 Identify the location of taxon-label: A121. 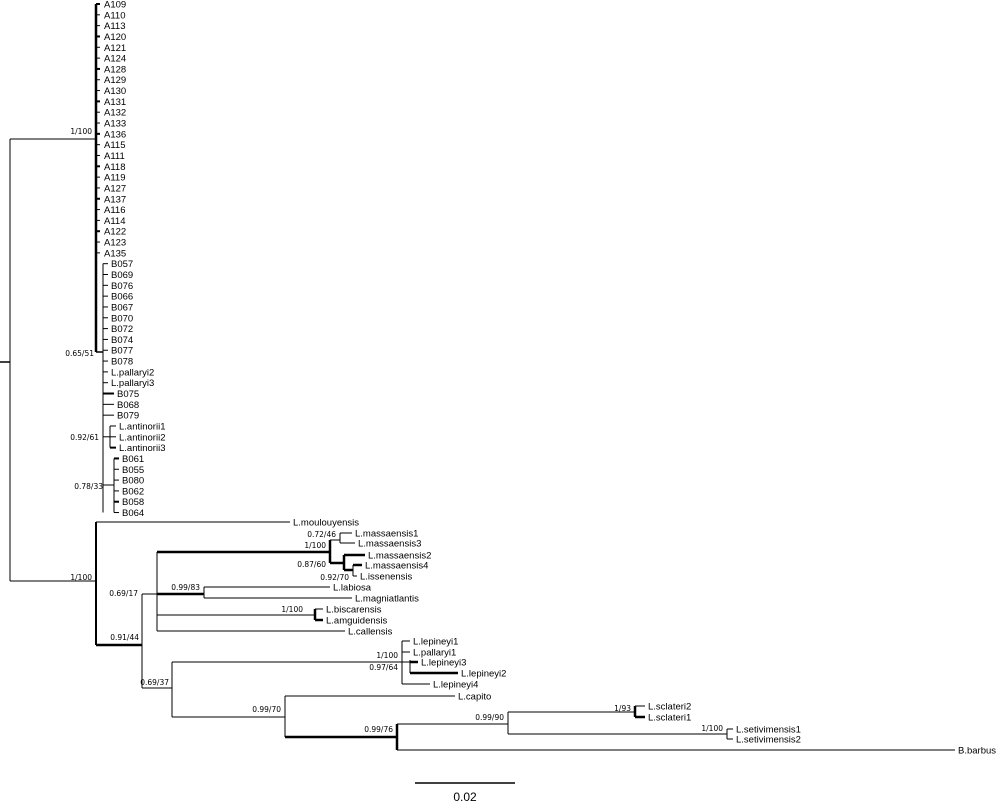
(115, 48).